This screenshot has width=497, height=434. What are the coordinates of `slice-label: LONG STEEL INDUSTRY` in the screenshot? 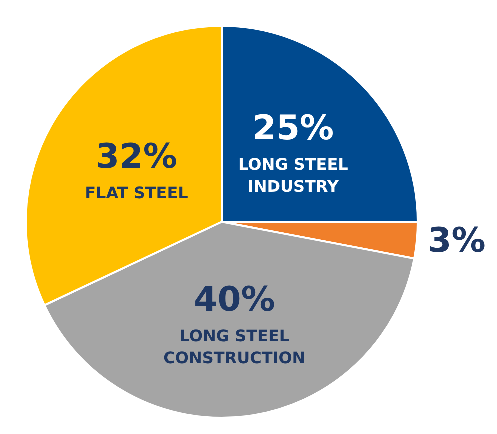 It's located at (293, 175).